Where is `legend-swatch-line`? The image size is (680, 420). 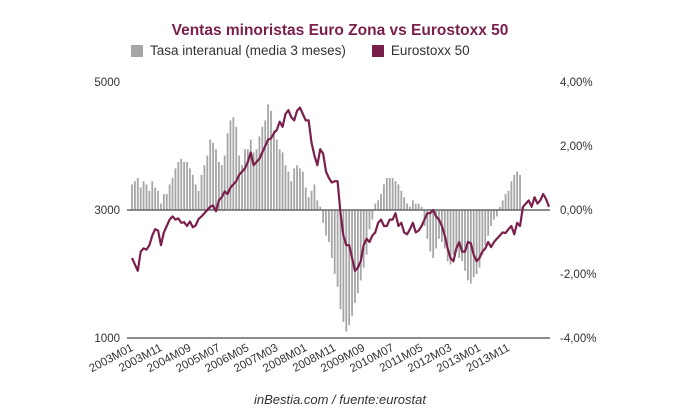
legend-swatch-line is located at coordinates (377, 50).